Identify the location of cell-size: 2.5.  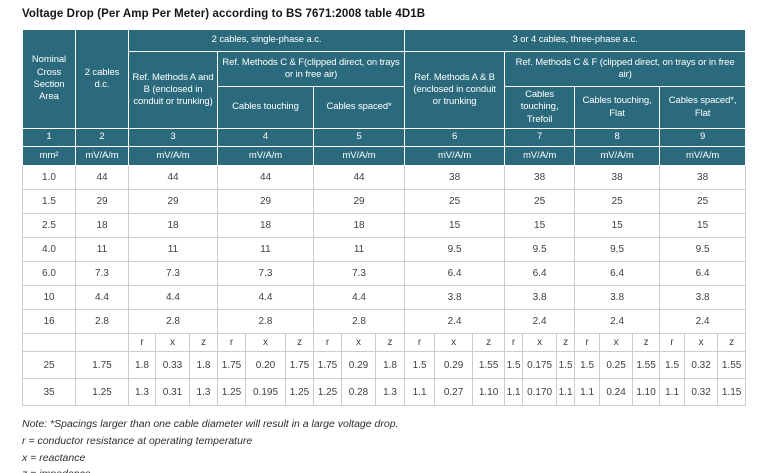
(49, 226).